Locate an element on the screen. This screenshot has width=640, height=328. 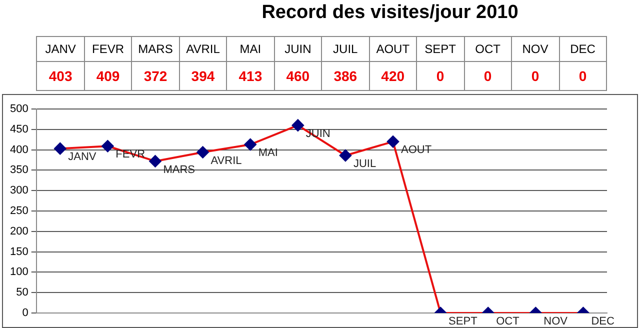
x-tick-label: JANV is located at coordinates (60, 49).